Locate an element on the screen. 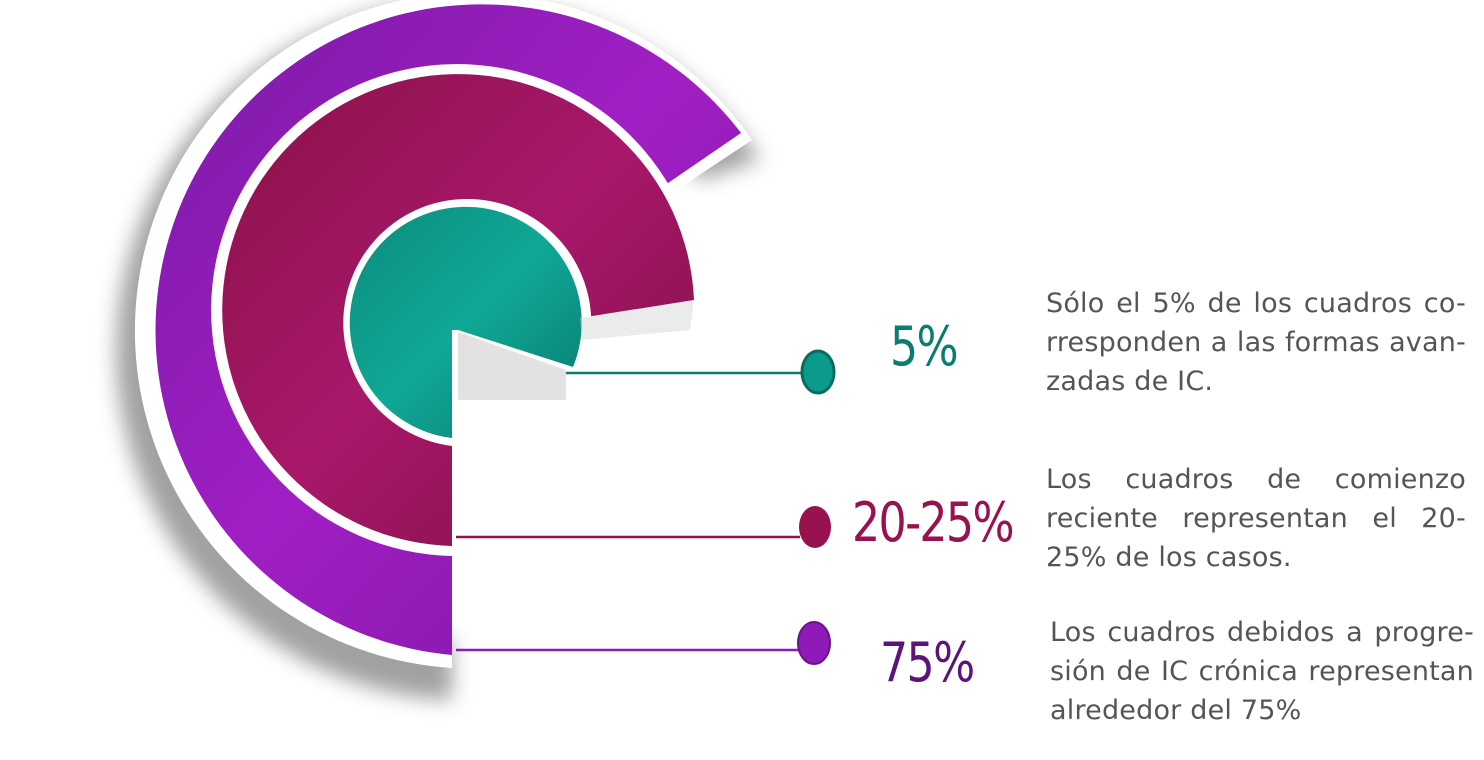  ring-teal is located at coordinates (467, 322).